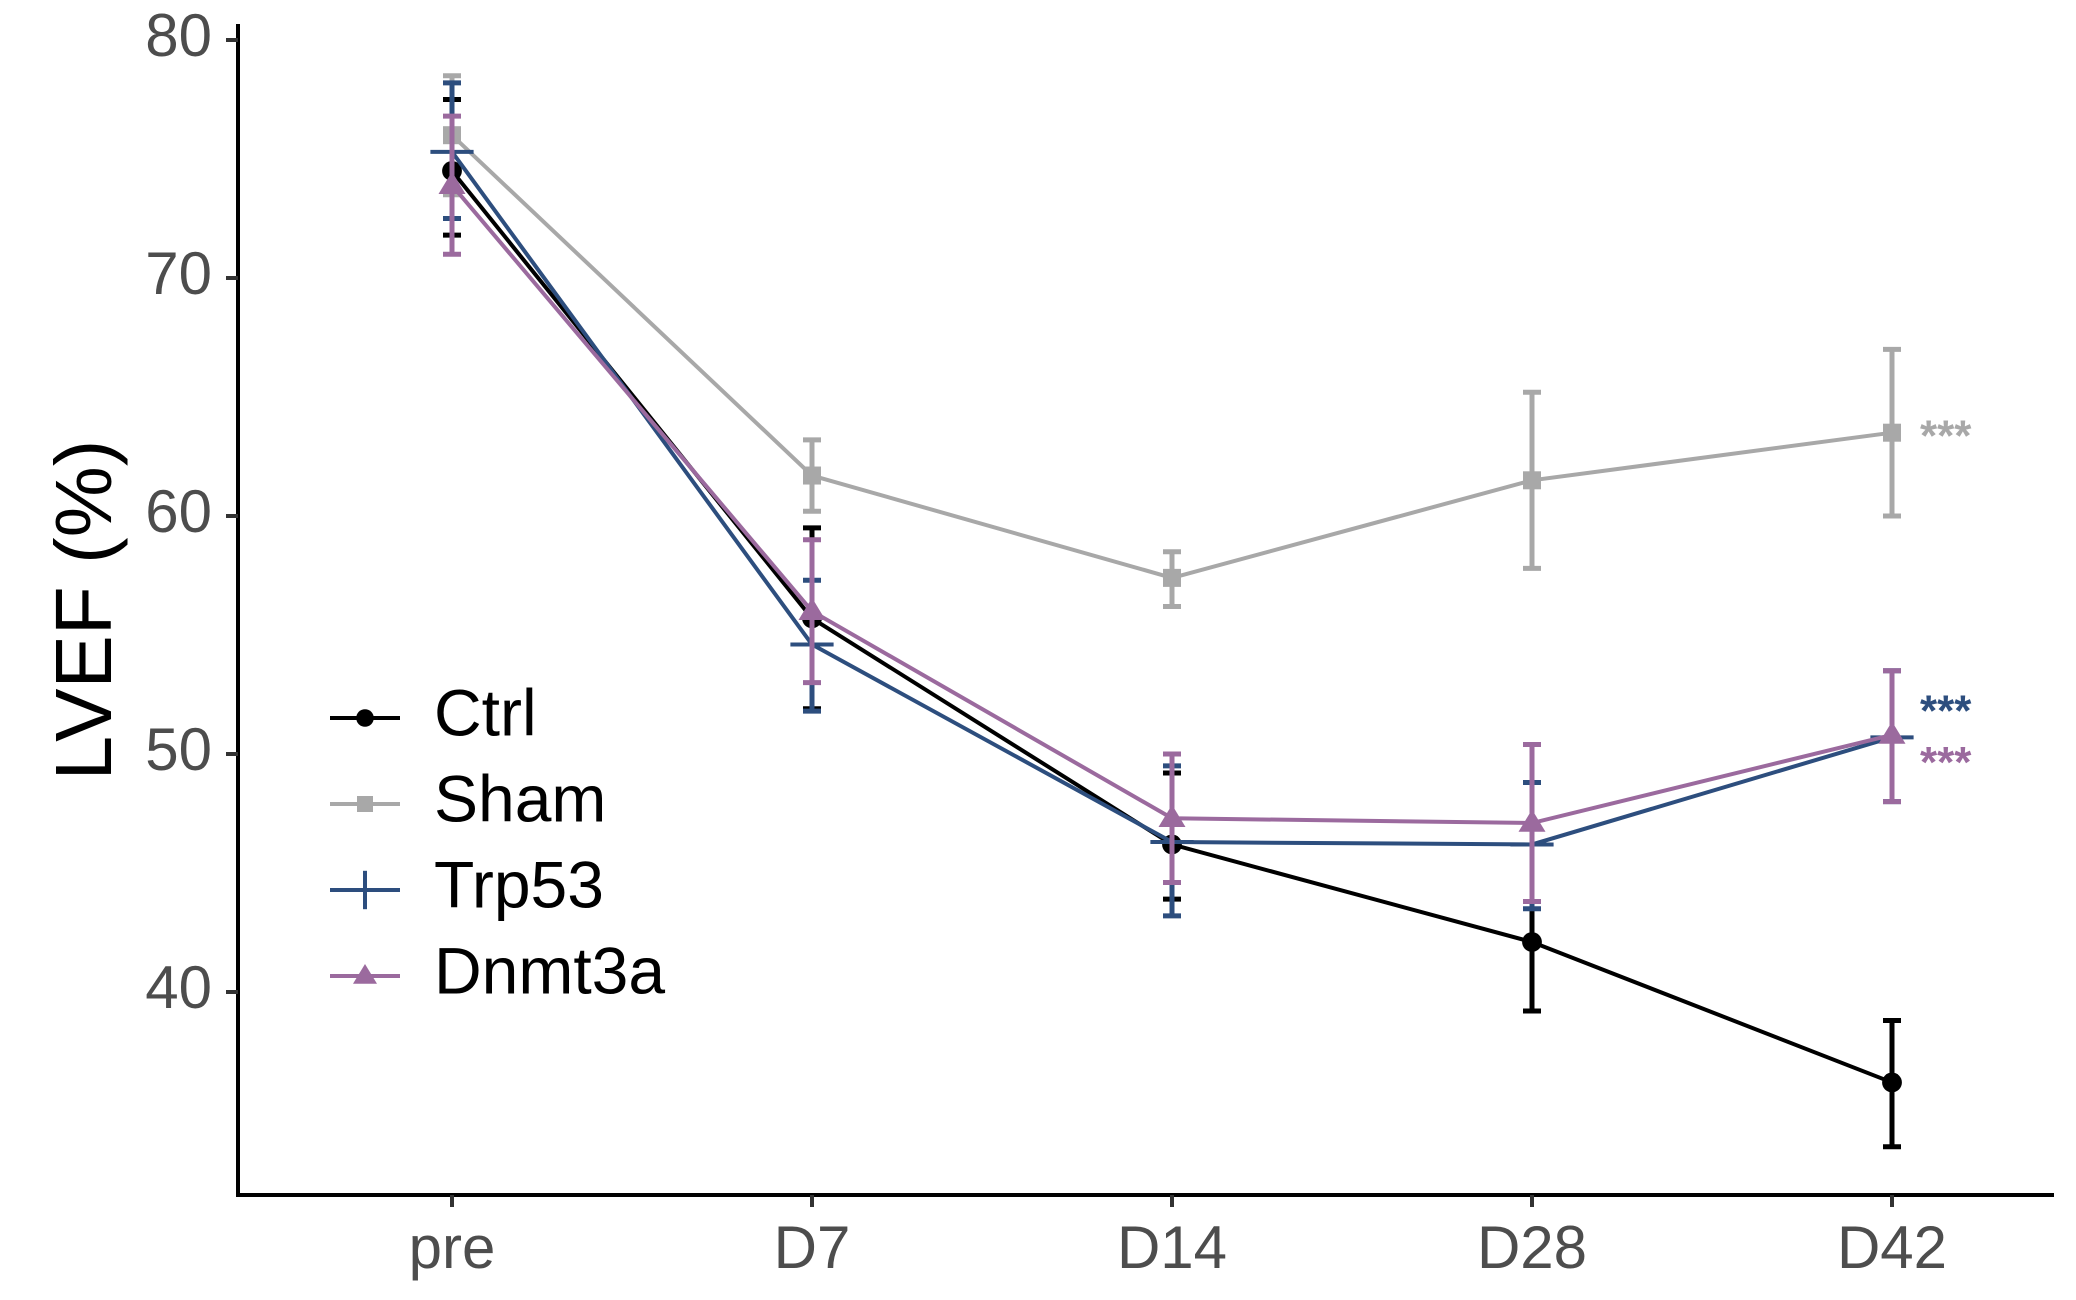 The width and height of the screenshot is (2076, 1300). What do you see at coordinates (812, 475) in the screenshot?
I see `point-sham-D7` at bounding box center [812, 475].